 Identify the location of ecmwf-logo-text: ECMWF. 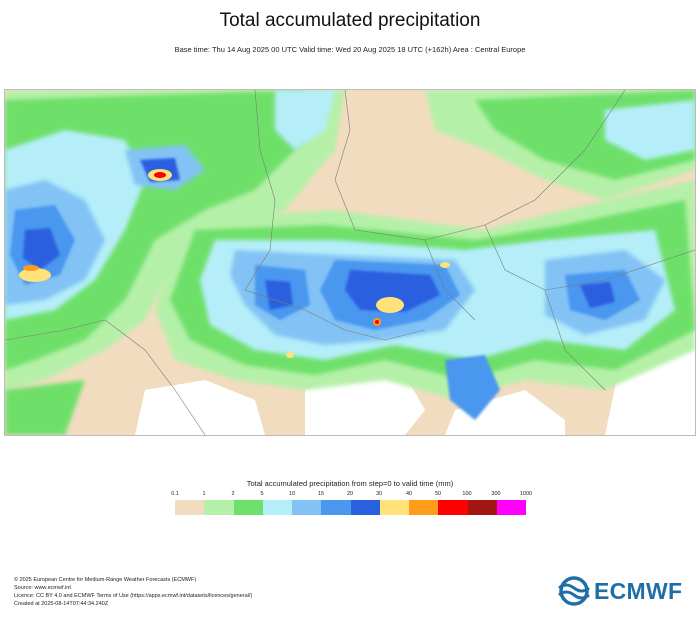
(638, 590).